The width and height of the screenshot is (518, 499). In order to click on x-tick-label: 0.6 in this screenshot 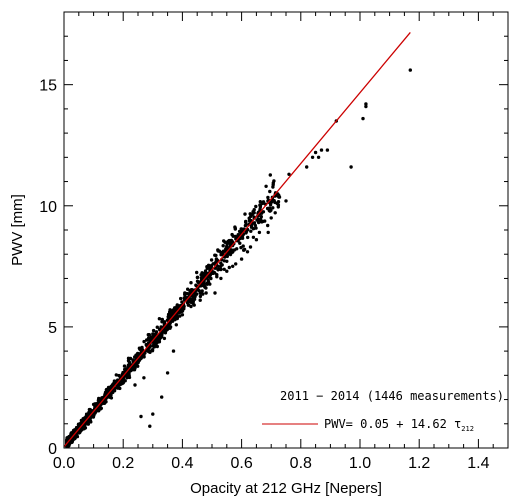, I will do `click(241, 463)`.